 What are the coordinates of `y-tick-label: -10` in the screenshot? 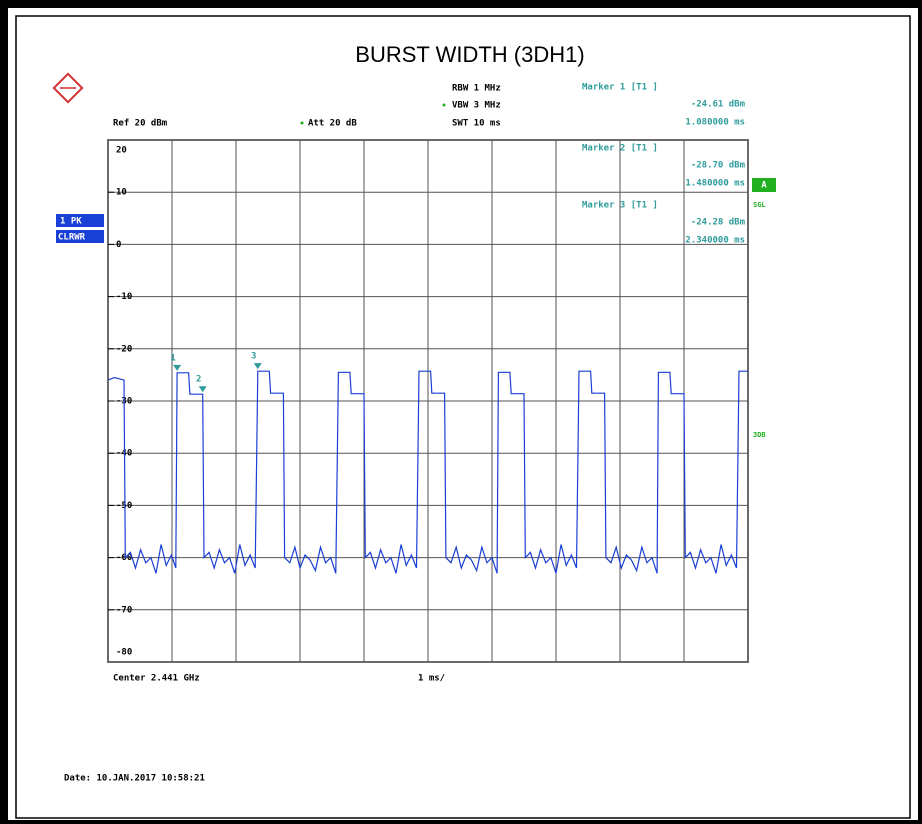 It's located at (124, 297).